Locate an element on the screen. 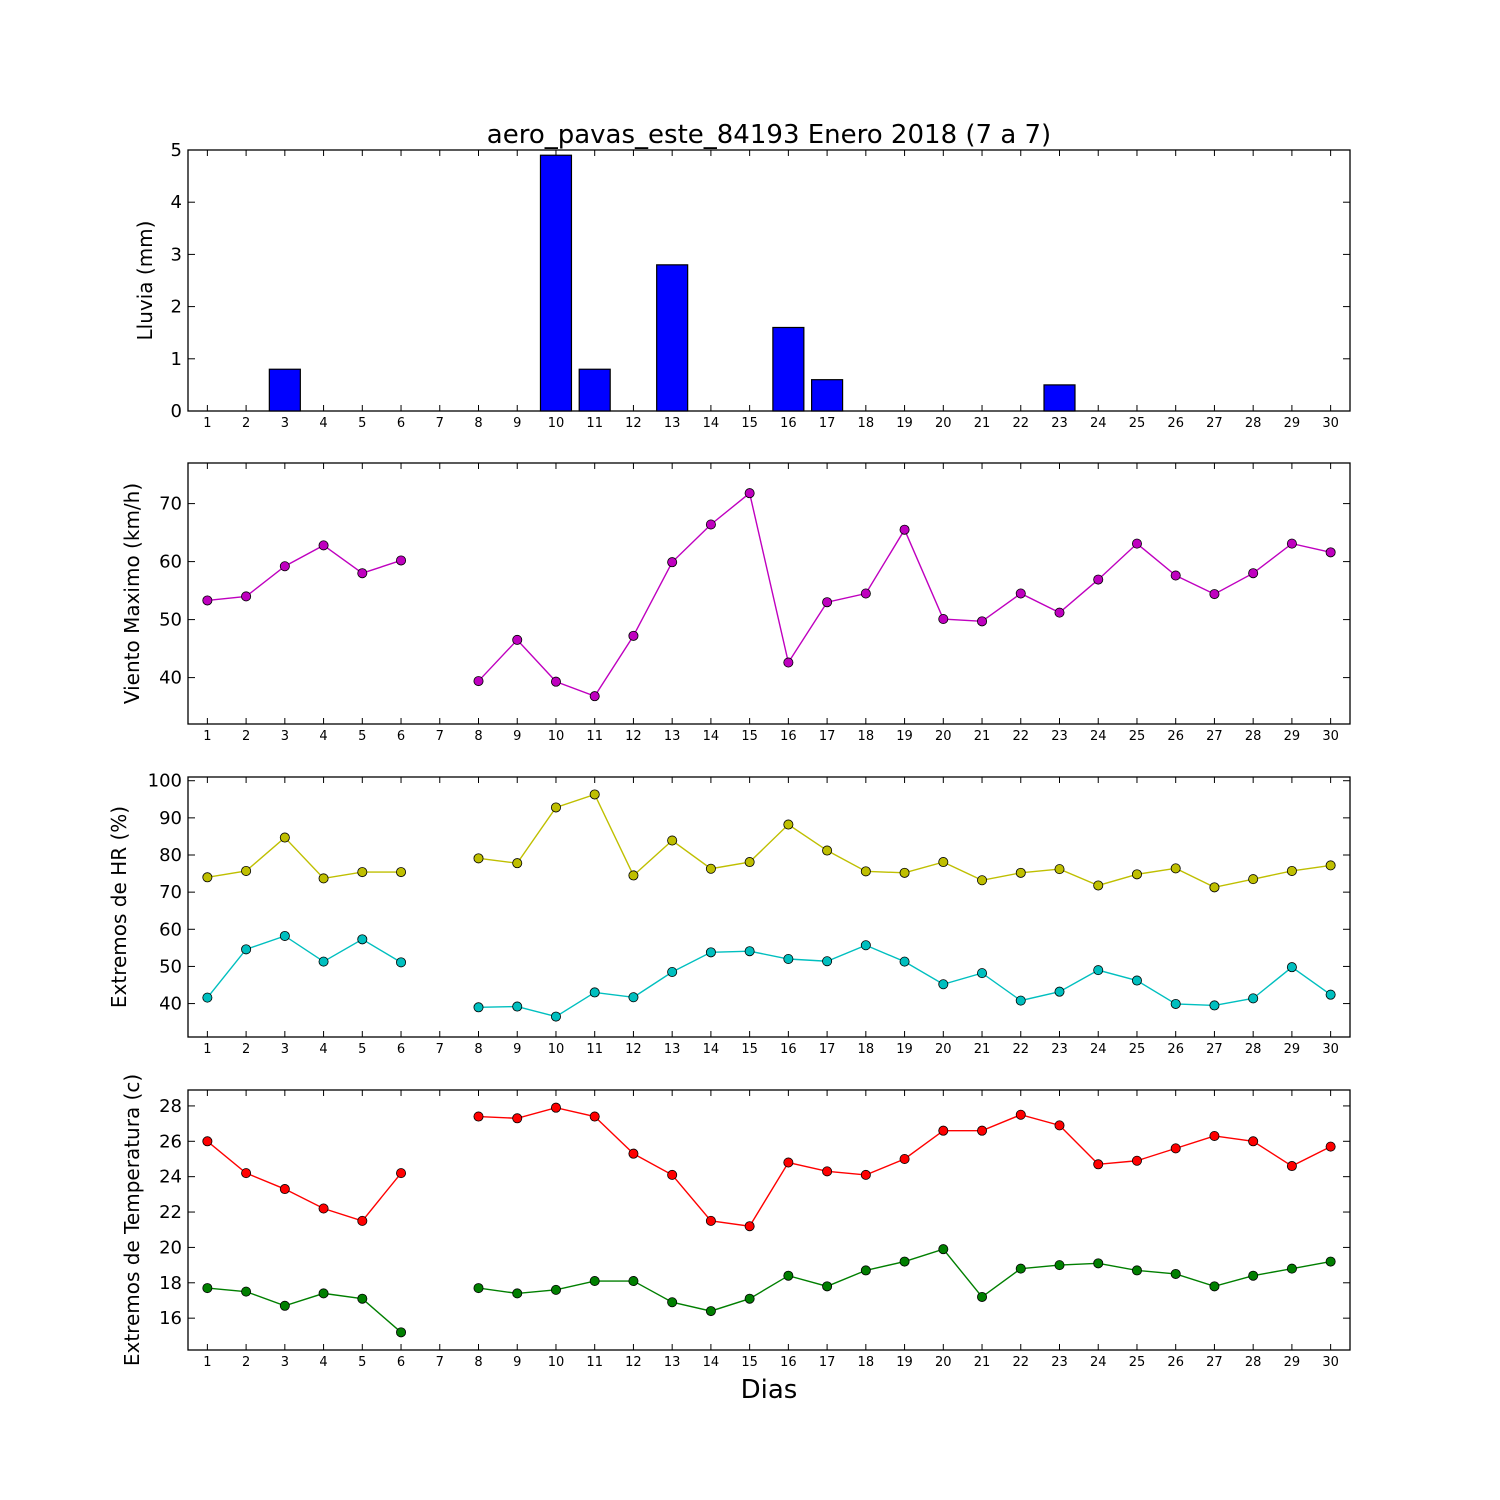  x-tick-label: 3 is located at coordinates (285, 1049).